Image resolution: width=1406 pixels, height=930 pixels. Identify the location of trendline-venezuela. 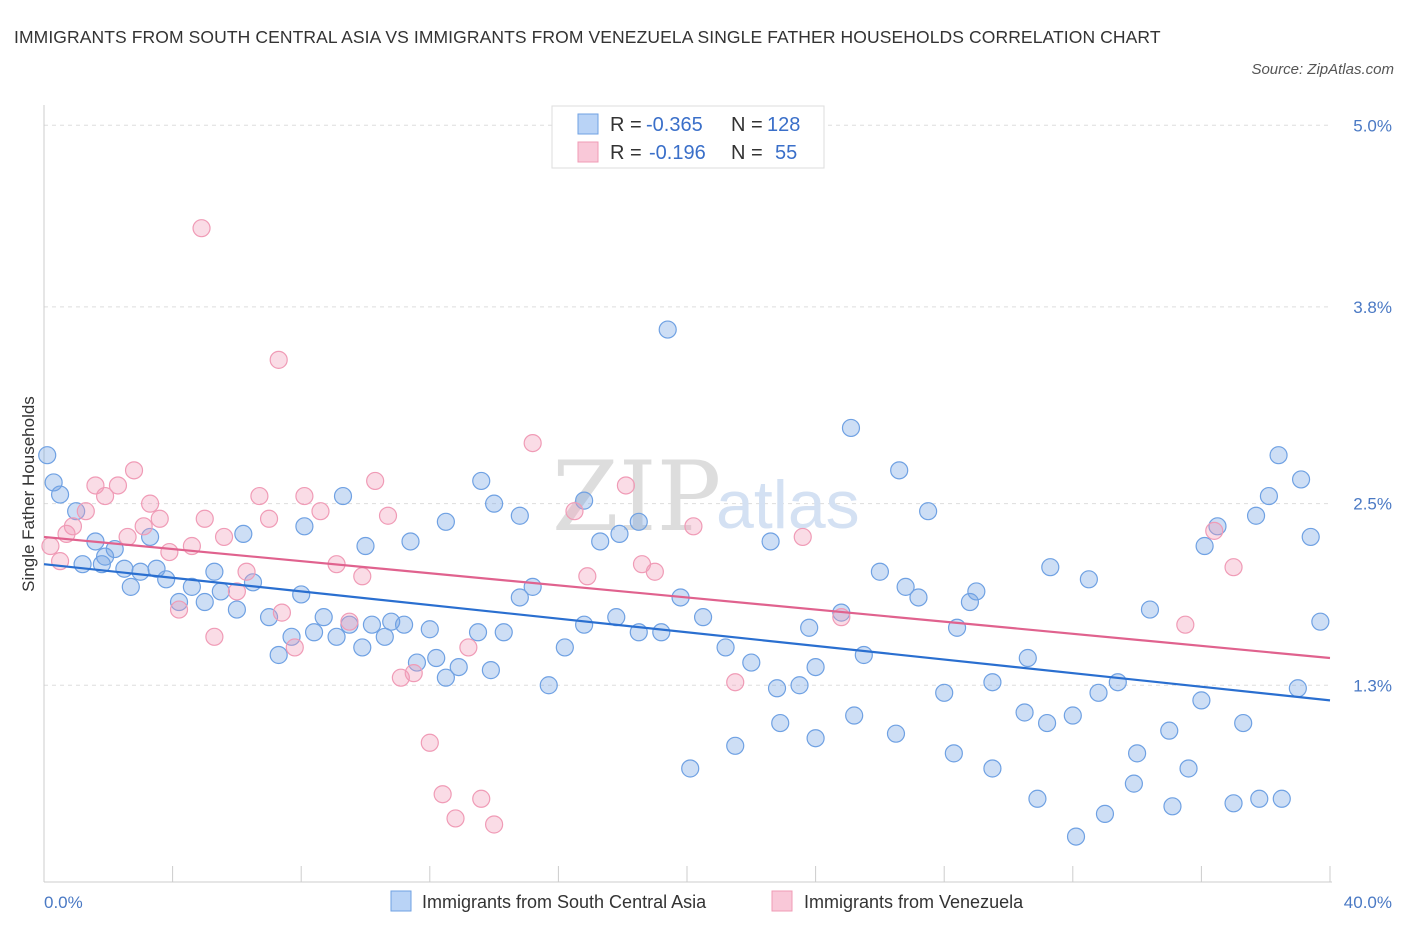
(687, 597).